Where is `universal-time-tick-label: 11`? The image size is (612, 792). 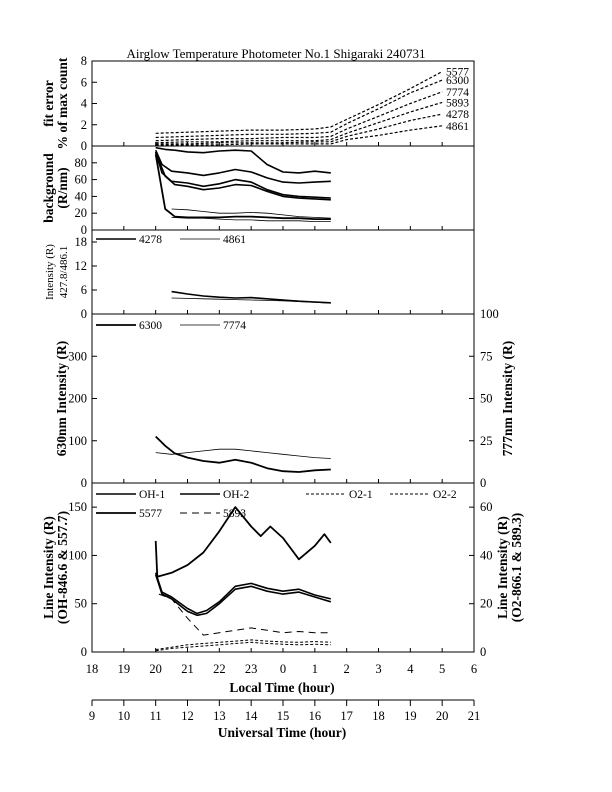 universal-time-tick-label: 11 is located at coordinates (156, 716).